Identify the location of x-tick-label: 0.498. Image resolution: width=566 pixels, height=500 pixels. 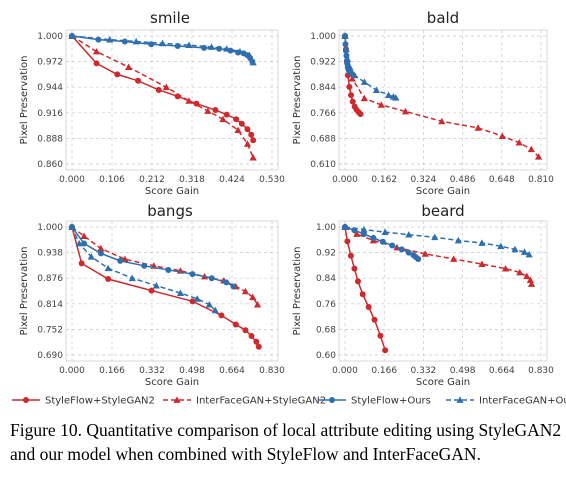
(463, 371).